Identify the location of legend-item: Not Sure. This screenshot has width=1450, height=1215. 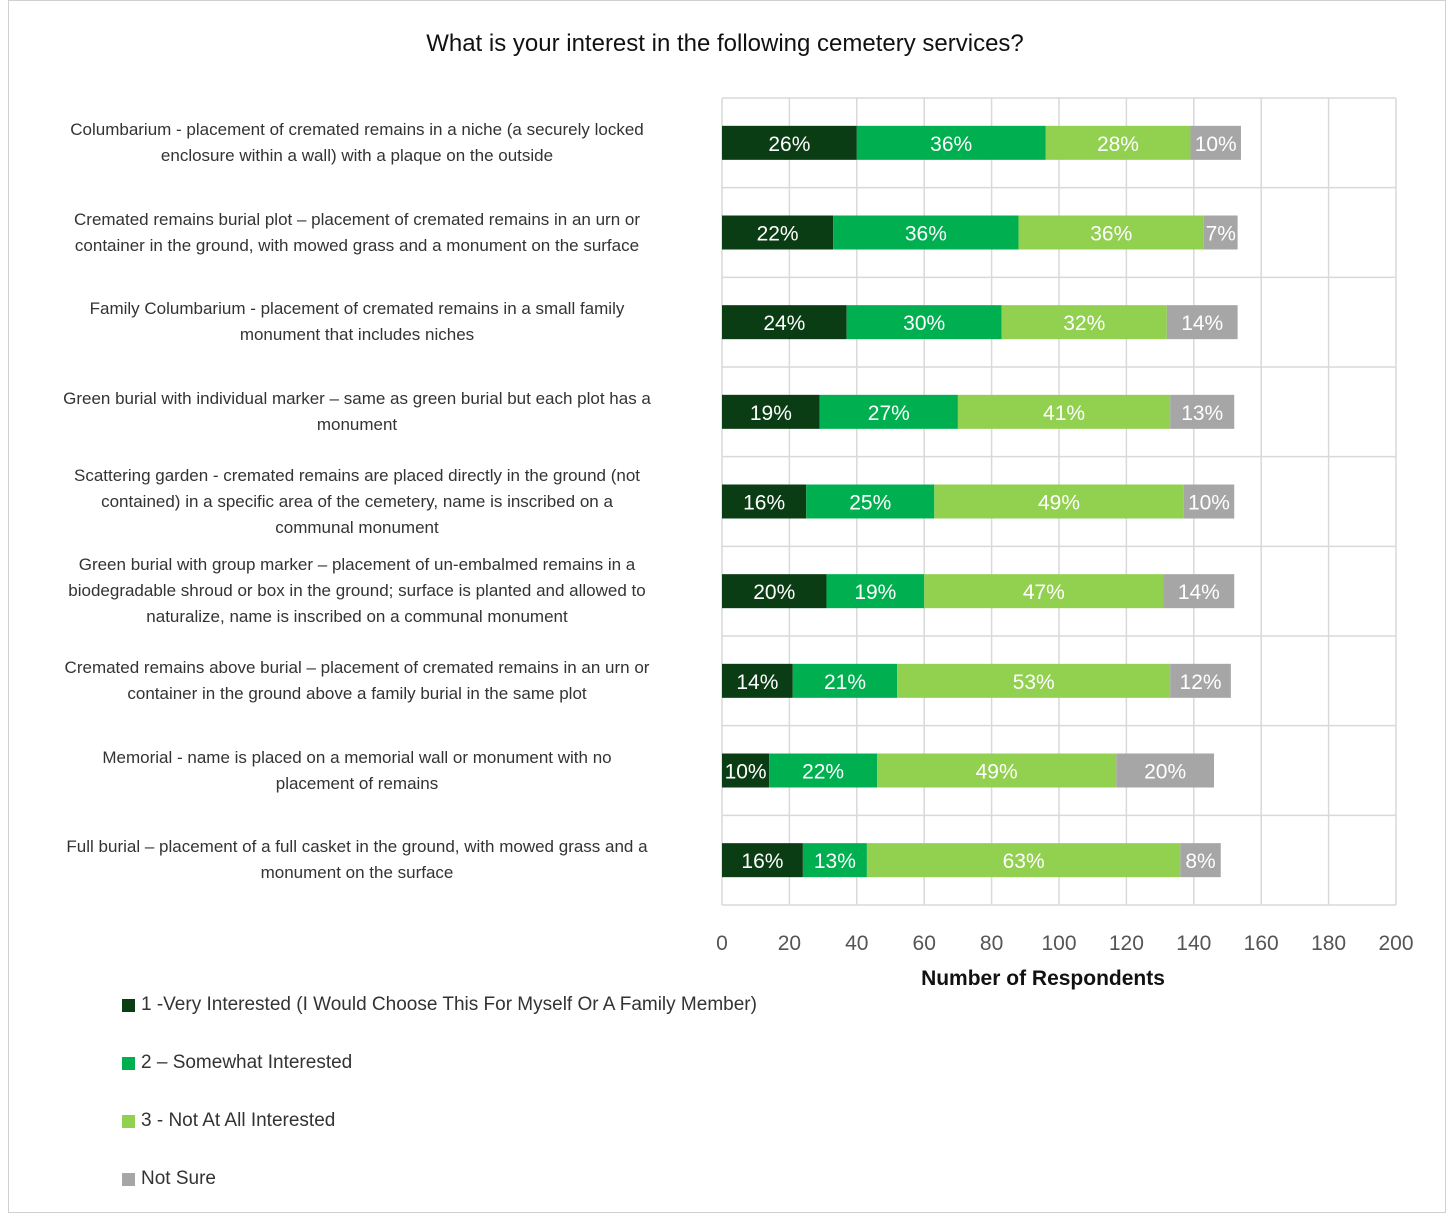
(169, 1179).